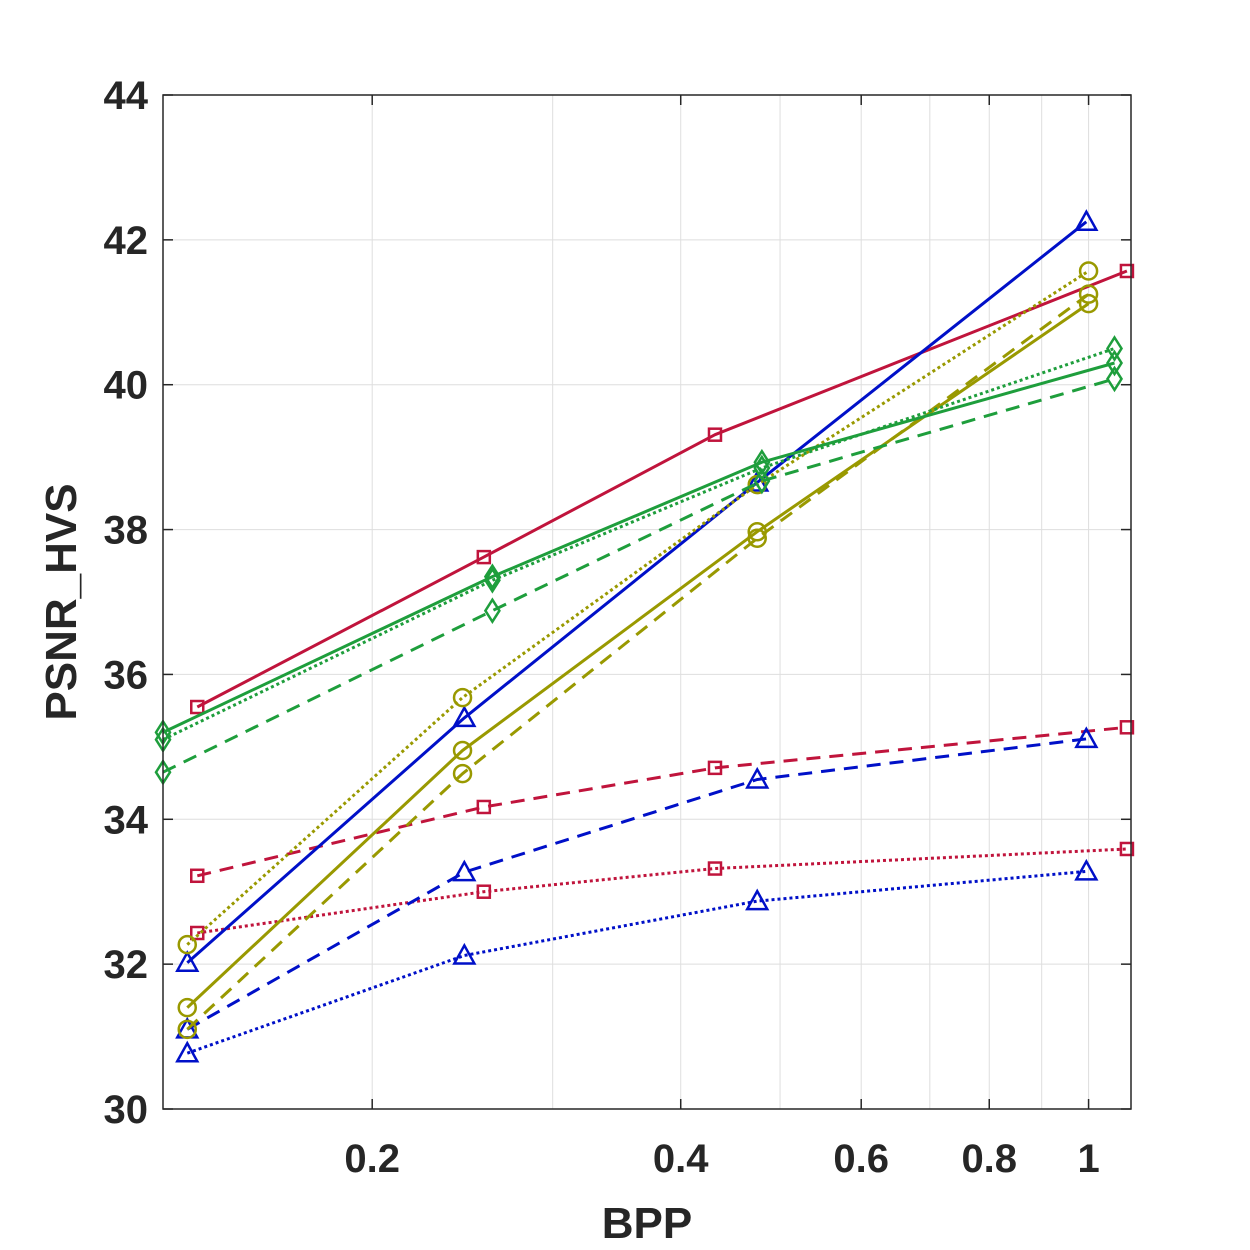 This screenshot has width=1250, height=1250. I want to click on series-red-dashed, so click(662, 802).